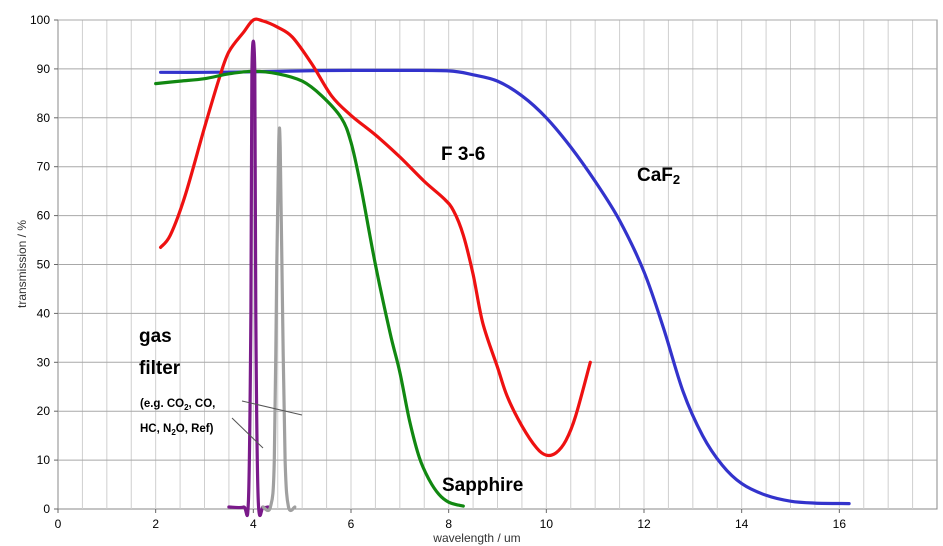 The image size is (943, 546). I want to click on x-tick-label: 16, so click(840, 524).